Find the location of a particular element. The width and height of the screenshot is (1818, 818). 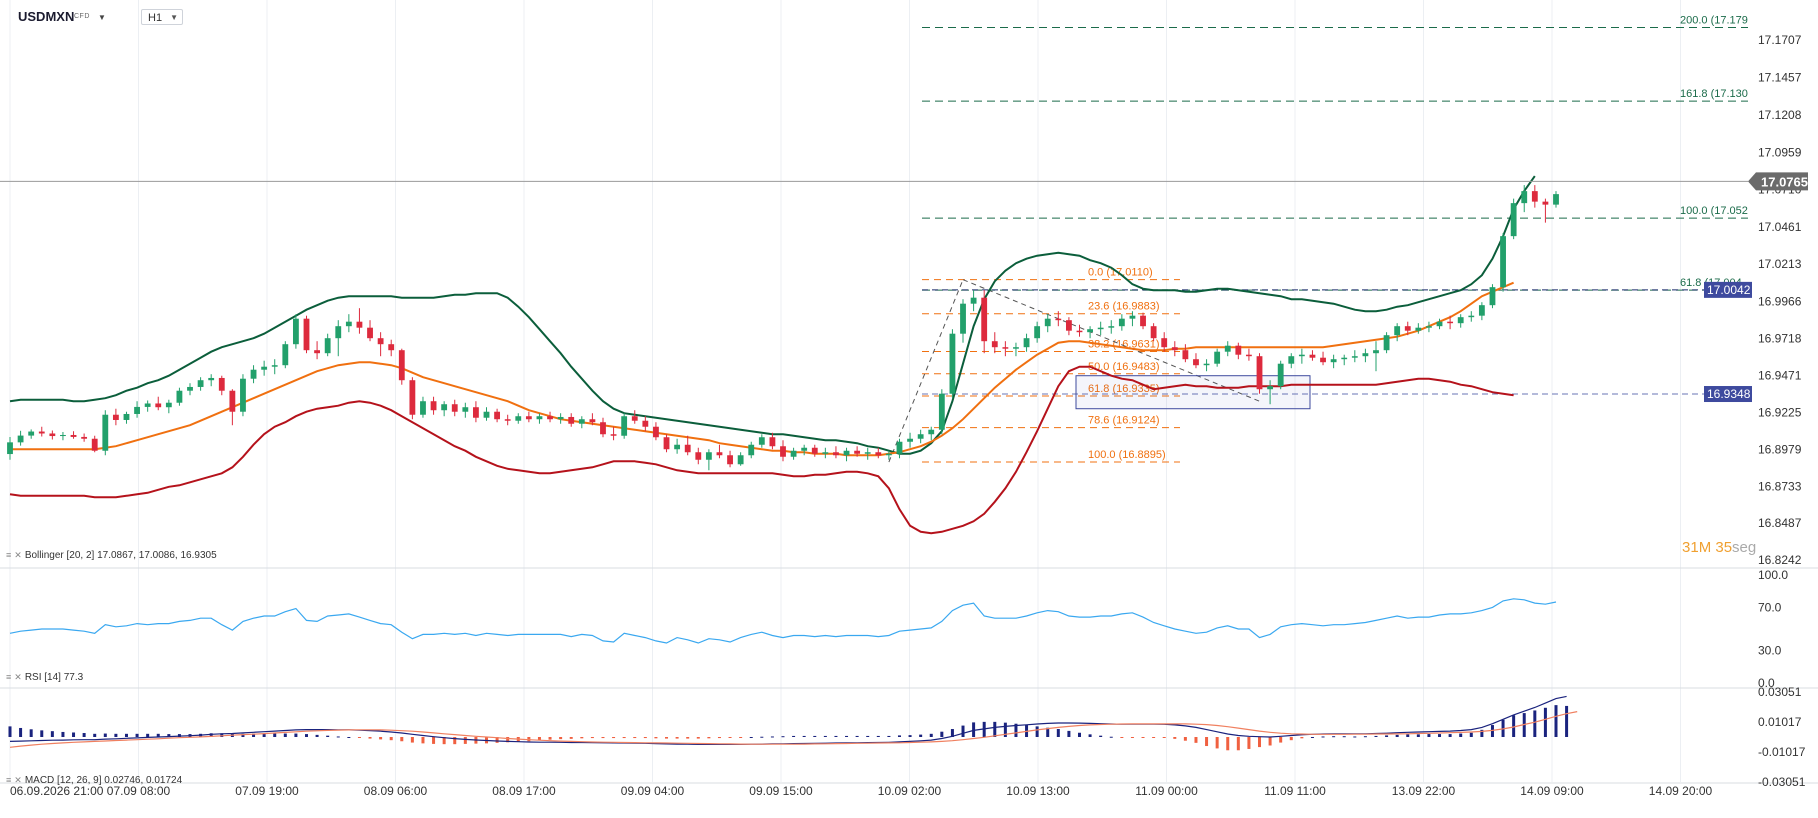

chevron-down-icon: ▼ is located at coordinates (102, 17).